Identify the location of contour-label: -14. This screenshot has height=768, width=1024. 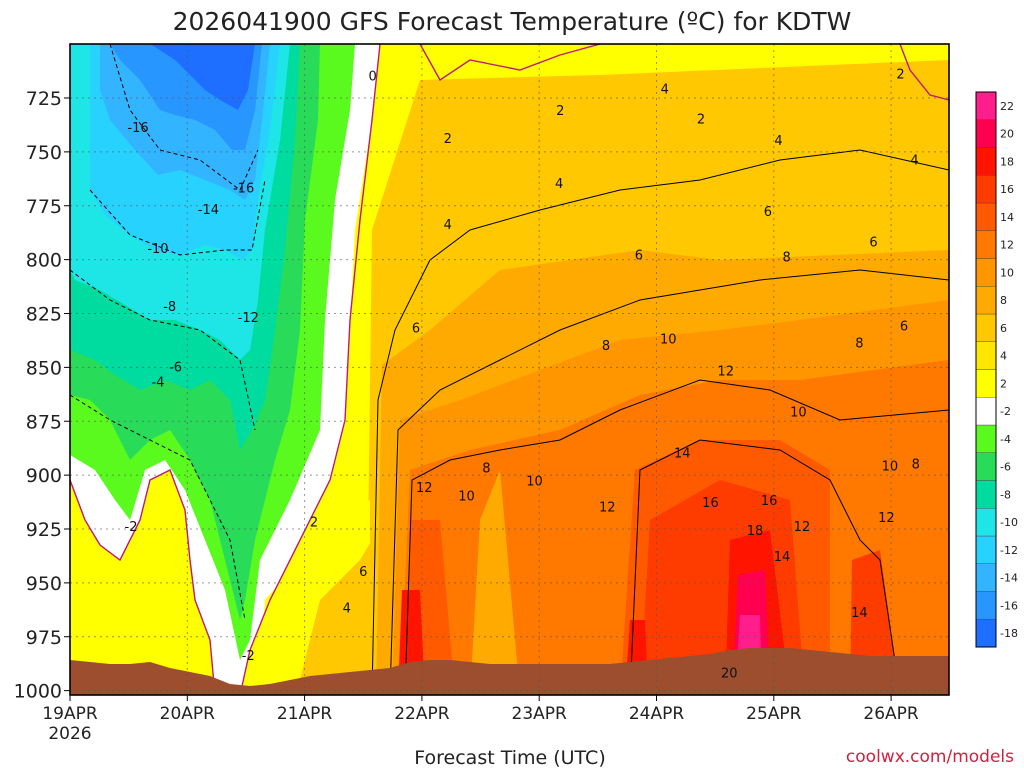
(208, 210).